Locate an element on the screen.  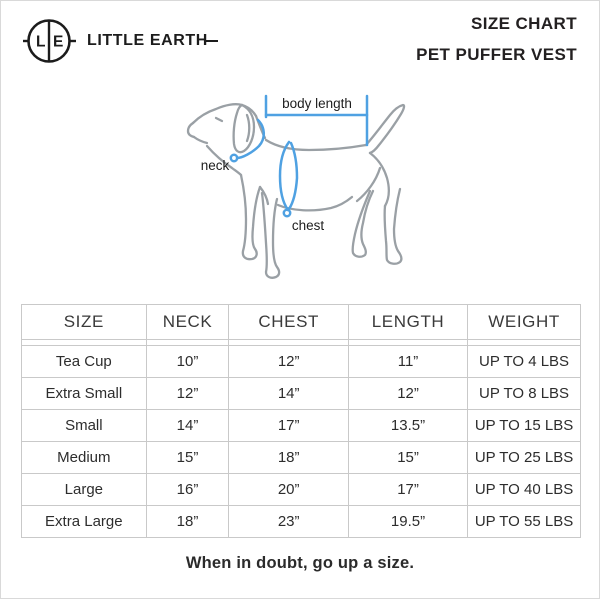
cell-chest: 12” is located at coordinates (288, 361).